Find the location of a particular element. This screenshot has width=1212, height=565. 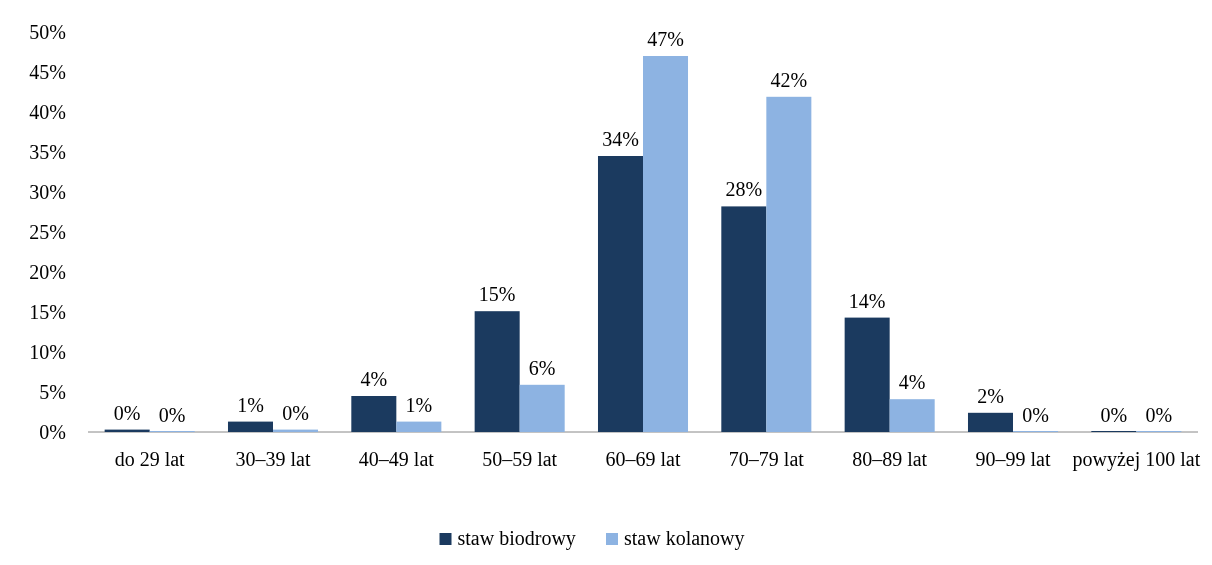

y-tick-label: 30% is located at coordinates (47, 192).